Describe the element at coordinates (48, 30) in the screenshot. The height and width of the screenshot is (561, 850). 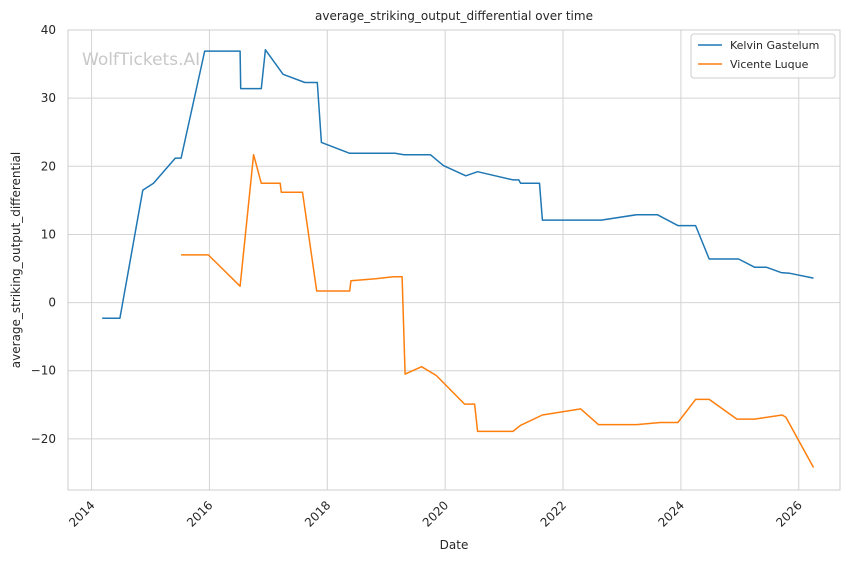
I see `y-tick-label: 40` at that location.